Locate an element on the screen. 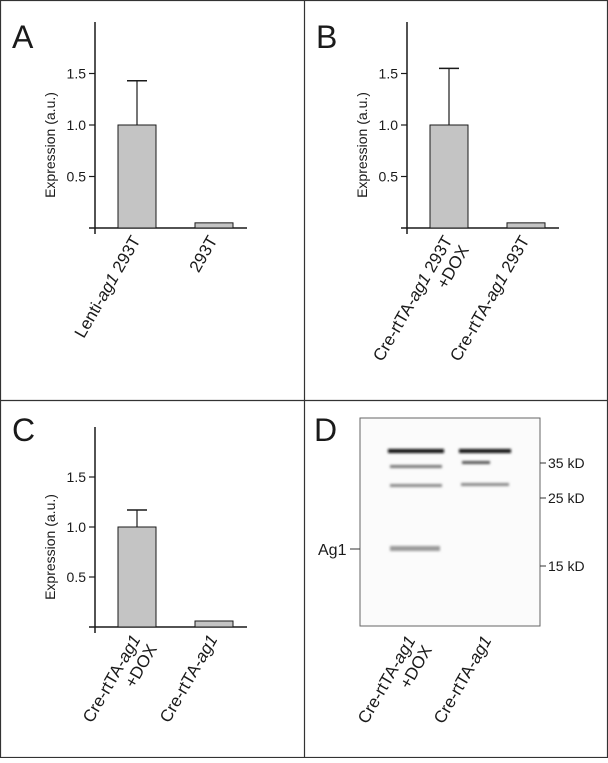 The width and height of the screenshot is (608, 763). category-label: 293T is located at coordinates (204, 254).